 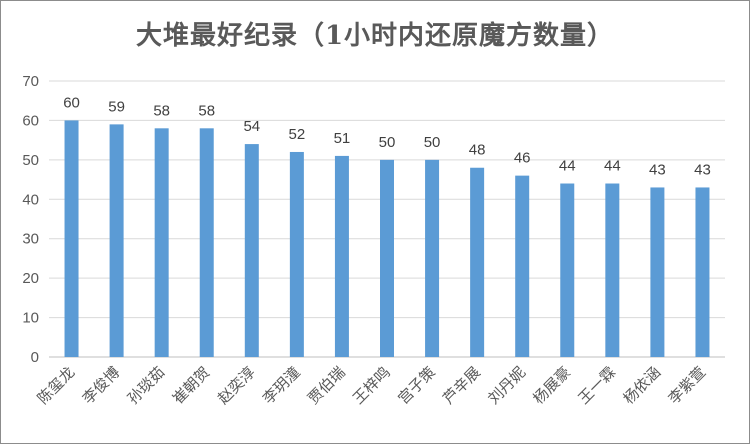 I want to click on data-label: 46, so click(x=522, y=158).